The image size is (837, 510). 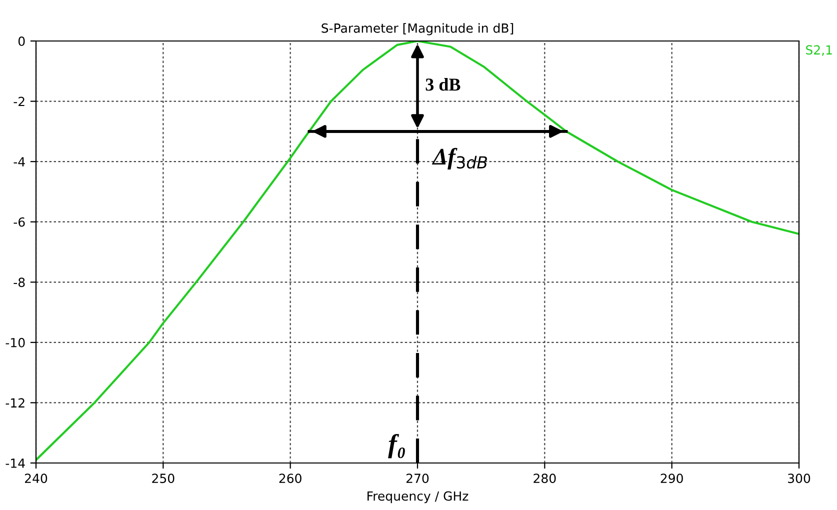 I want to click on y-tick-label: -10, so click(x=15, y=343).